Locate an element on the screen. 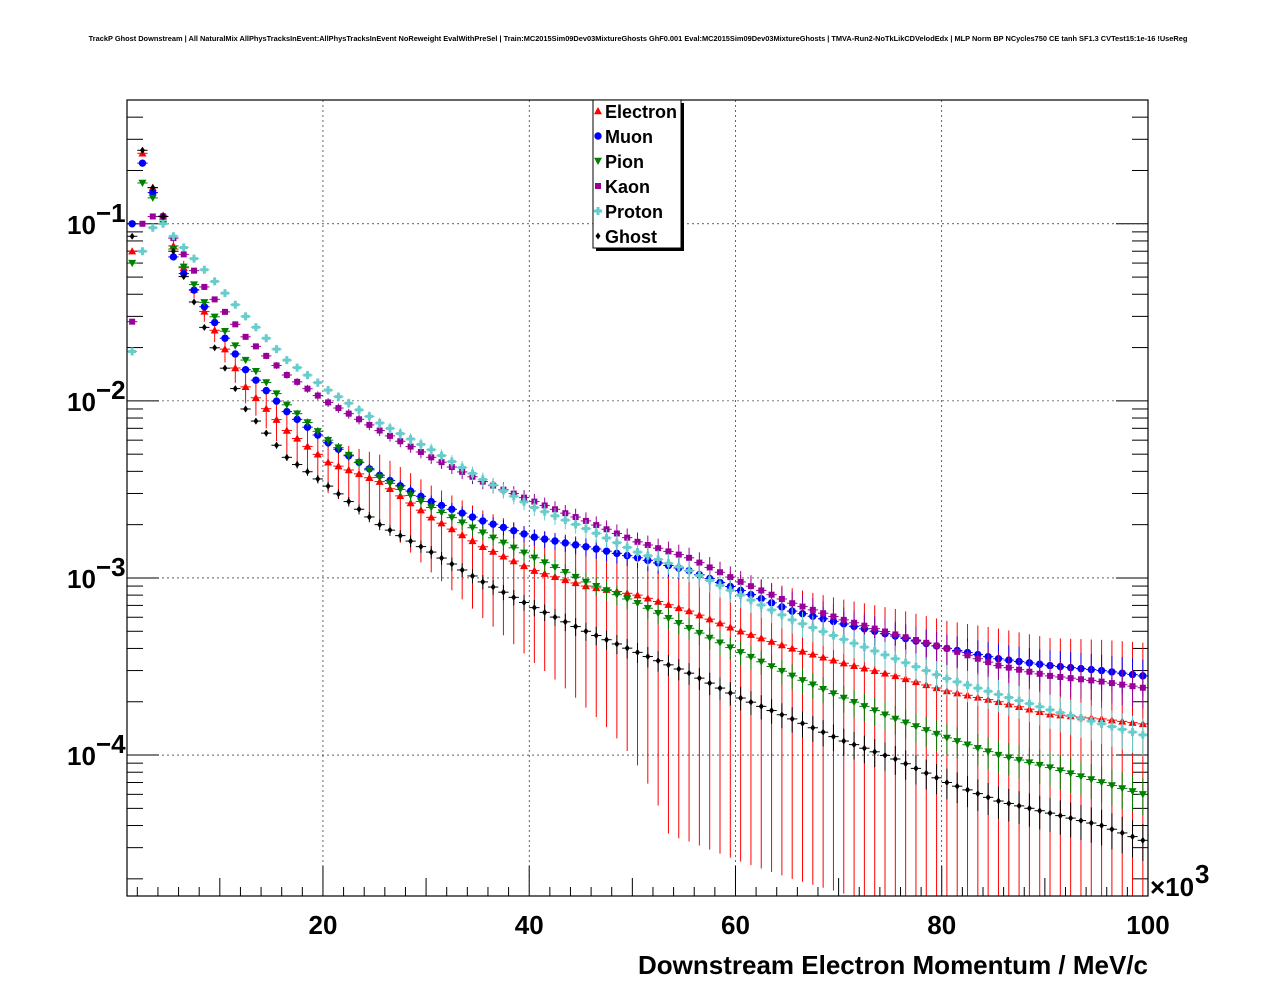  legend: Electron Muon Pion Kaon Proton Ghost is located at coordinates (638, 175).